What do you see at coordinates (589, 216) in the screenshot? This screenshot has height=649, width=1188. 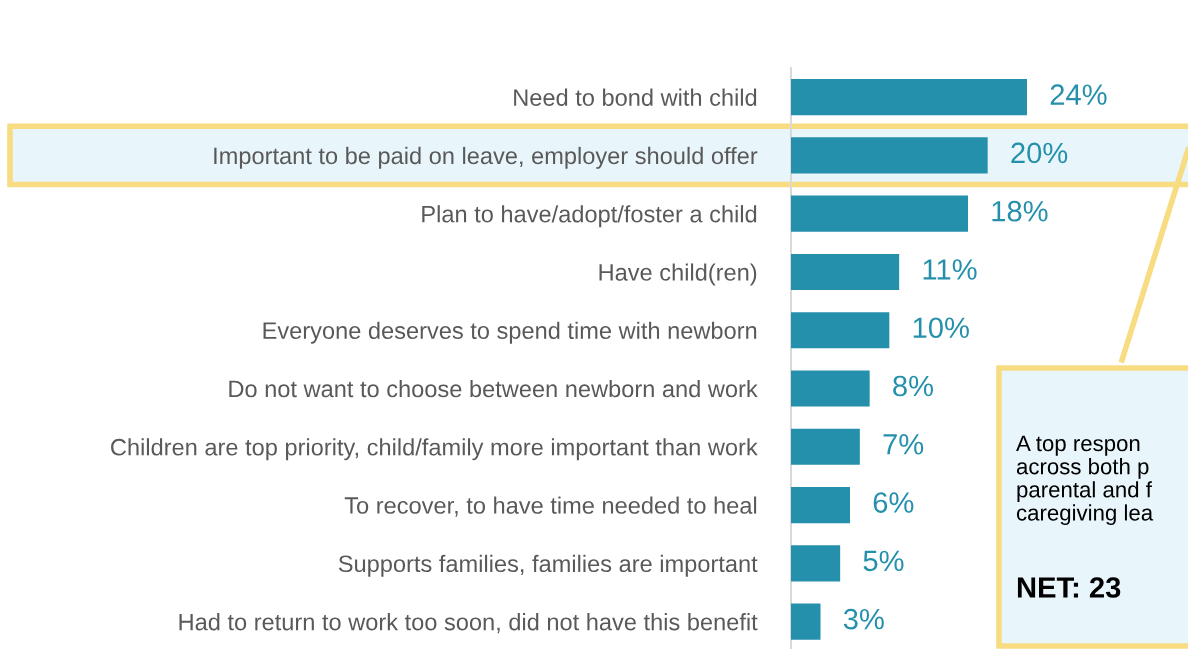 I see `y-tick-label: Plan to have/adopt/foster a child` at bounding box center [589, 216].